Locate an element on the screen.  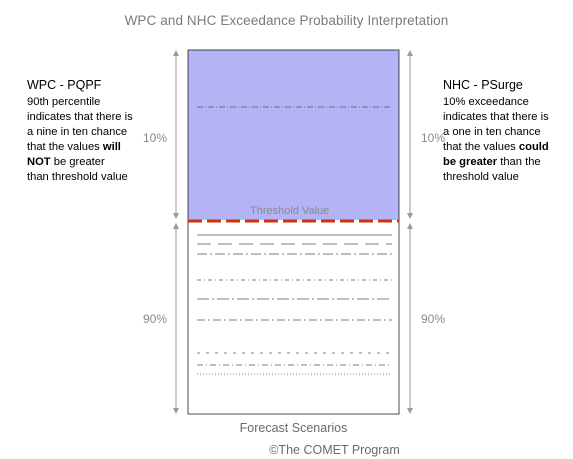
right-line-4-text: that the values is located at coordinates (481, 147).